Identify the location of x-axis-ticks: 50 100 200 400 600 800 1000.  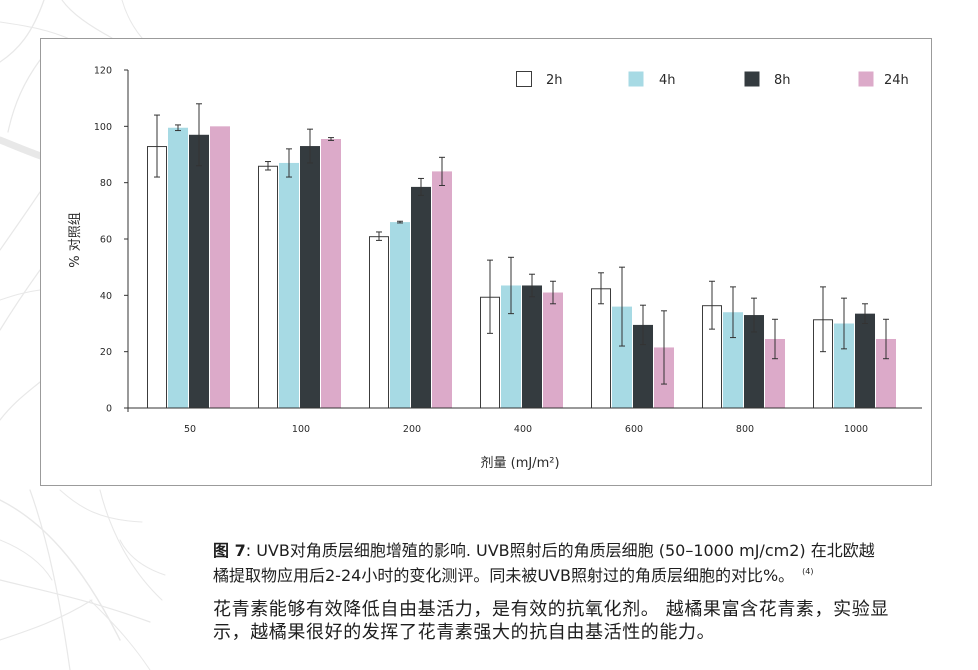
(526, 429).